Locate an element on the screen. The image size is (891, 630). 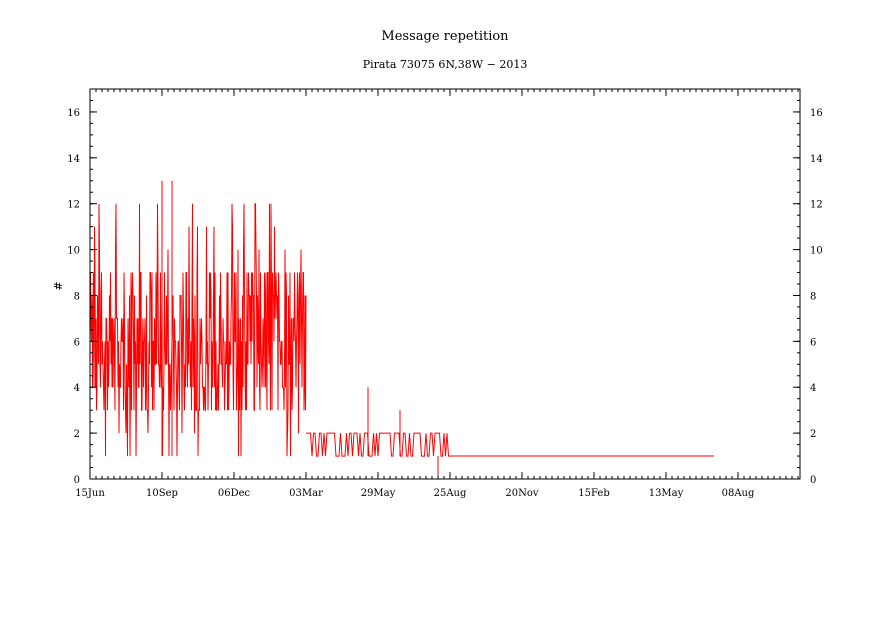
y-tick-label: 14 is located at coordinates (73, 159).